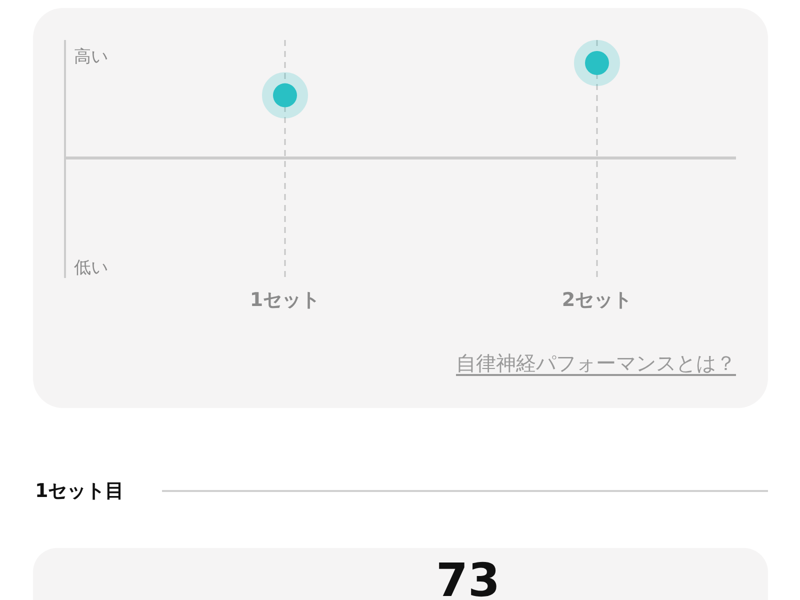  Describe the element at coordinates (285, 300) in the screenshot. I see `x-tick-label: 1セット` at that location.